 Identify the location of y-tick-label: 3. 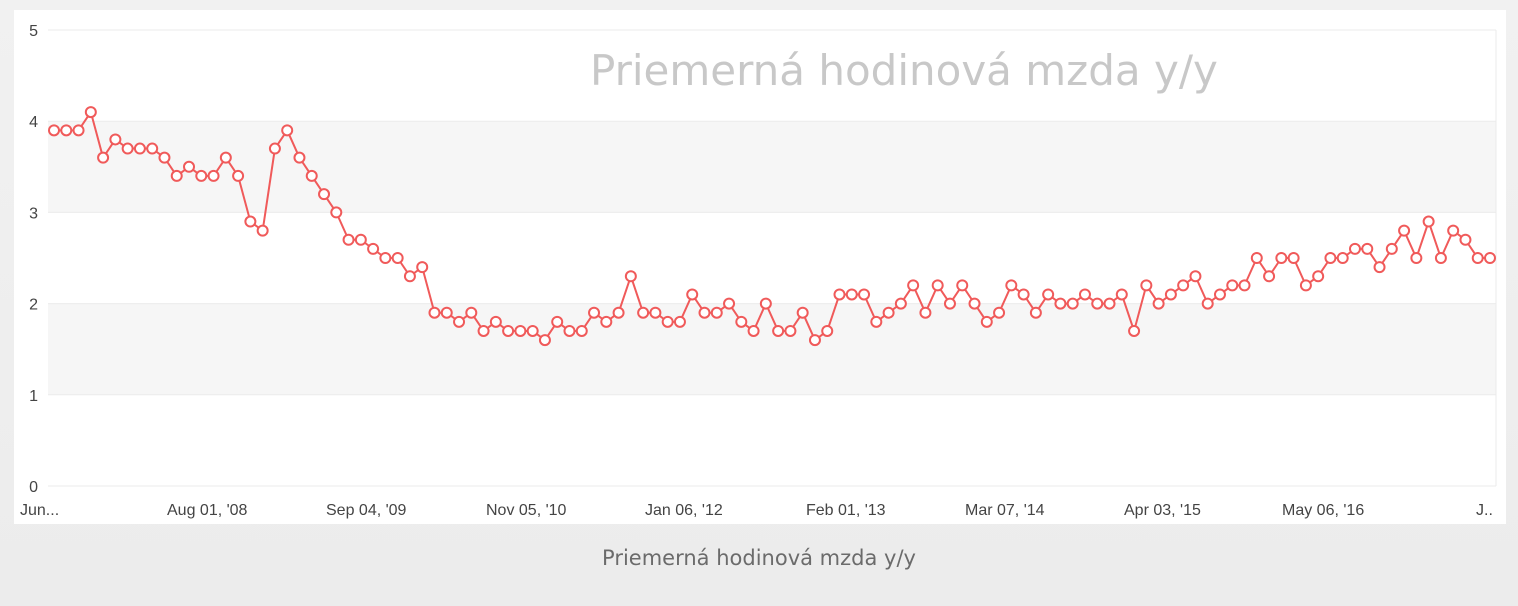
(33, 213).